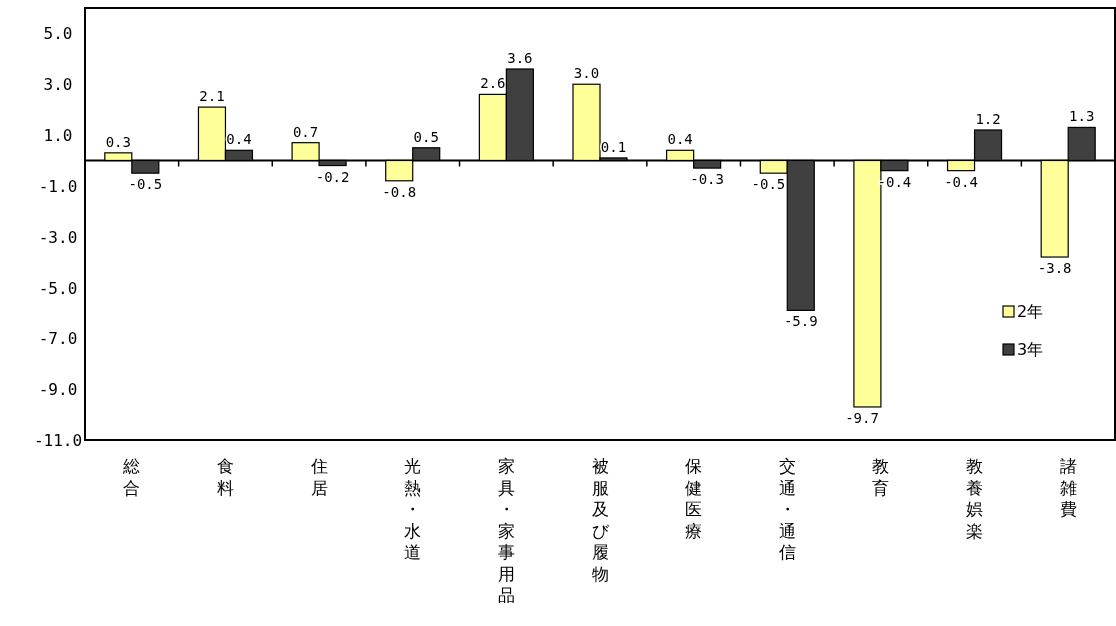  Describe the element at coordinates (586, 73) in the screenshot. I see `data-label: 3.0` at that location.